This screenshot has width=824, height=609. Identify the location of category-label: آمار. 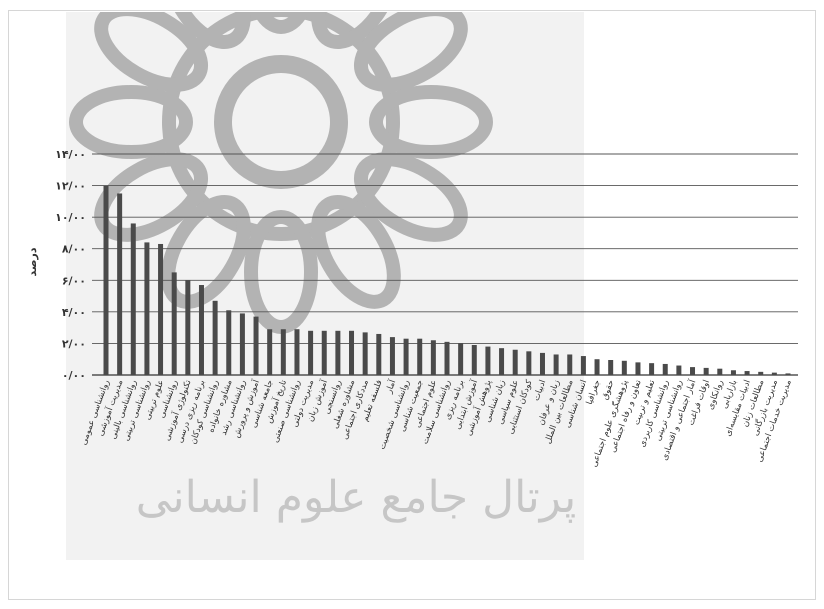
(390, 386).